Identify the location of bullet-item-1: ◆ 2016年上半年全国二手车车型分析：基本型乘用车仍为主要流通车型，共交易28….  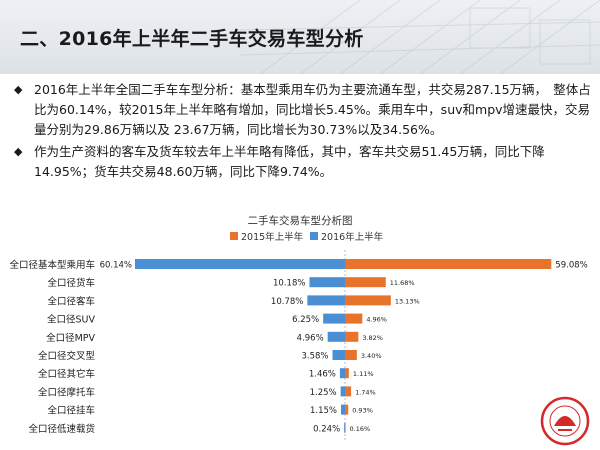
(303, 110).